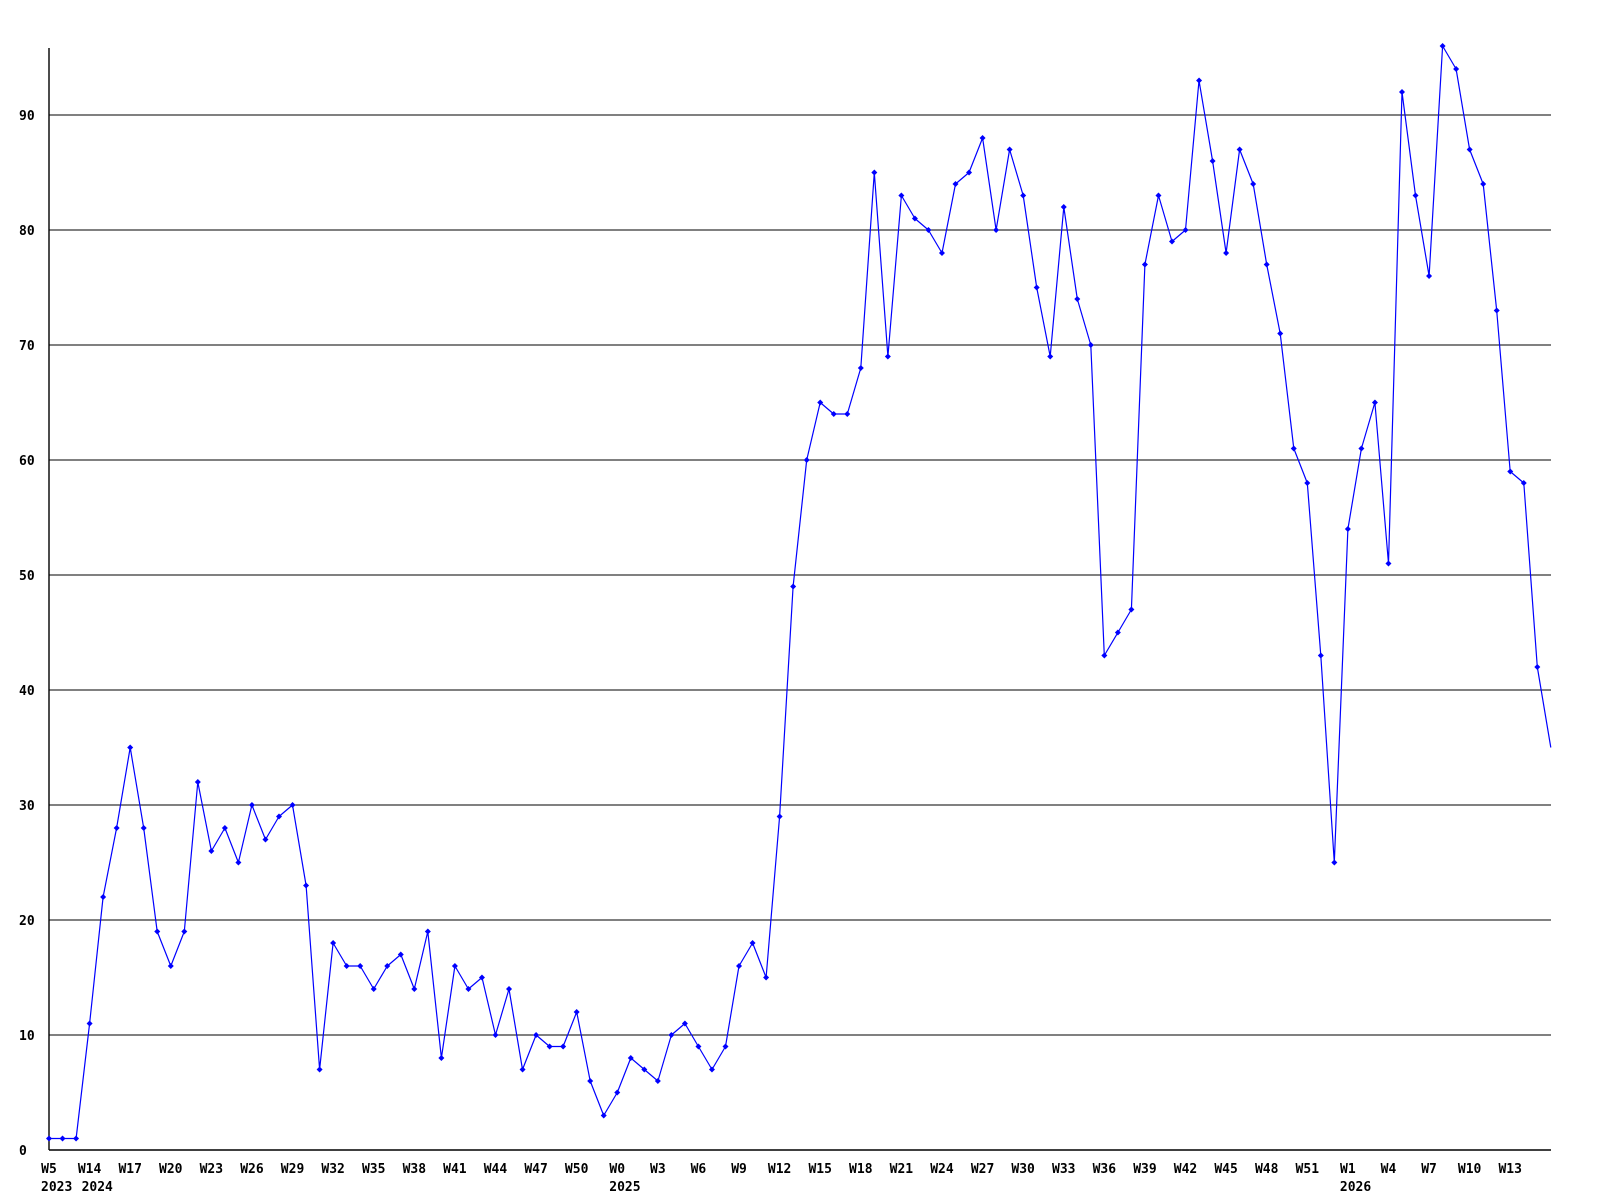 The image size is (1600, 1204). I want to click on x-tick-year-label: 2024, so click(97, 1187).